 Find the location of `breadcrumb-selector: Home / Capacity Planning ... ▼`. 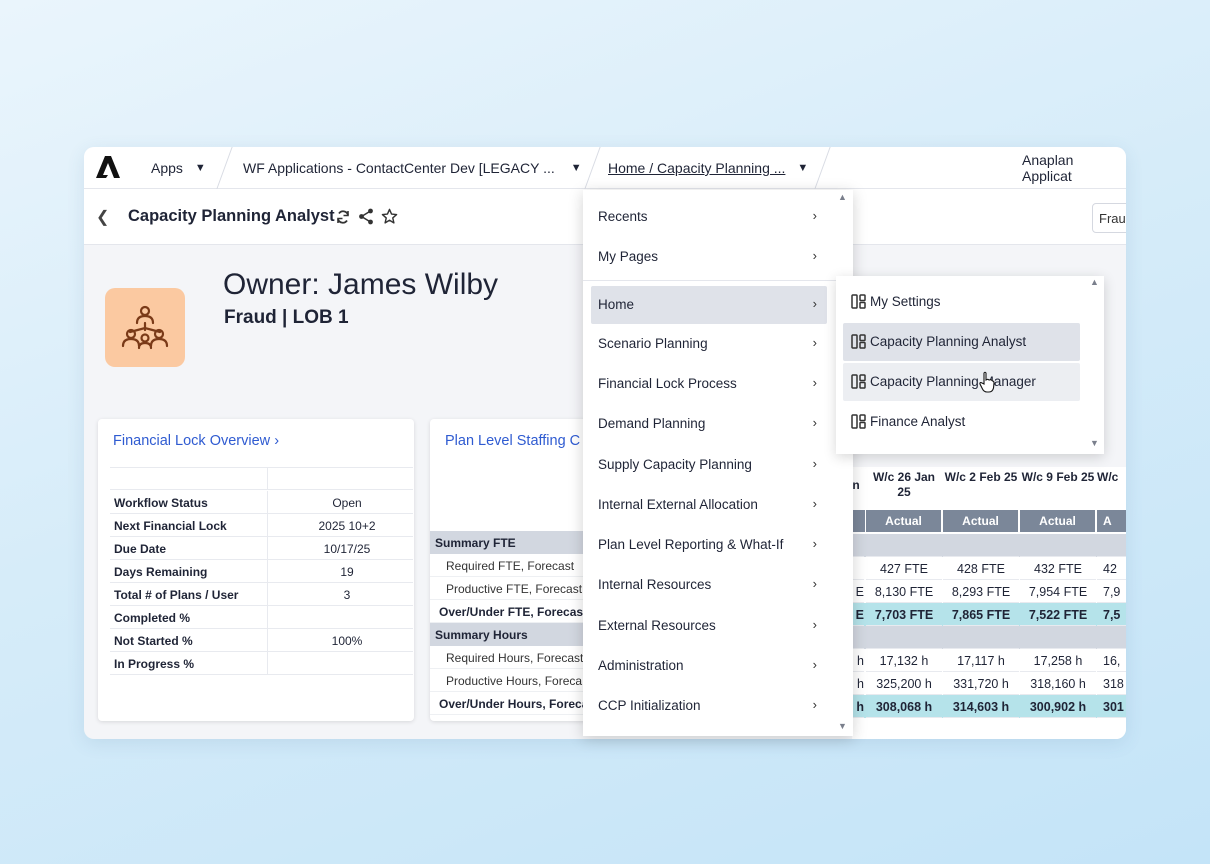

breadcrumb-selector: Home / Capacity Planning ... ▼ is located at coordinates (708, 168).